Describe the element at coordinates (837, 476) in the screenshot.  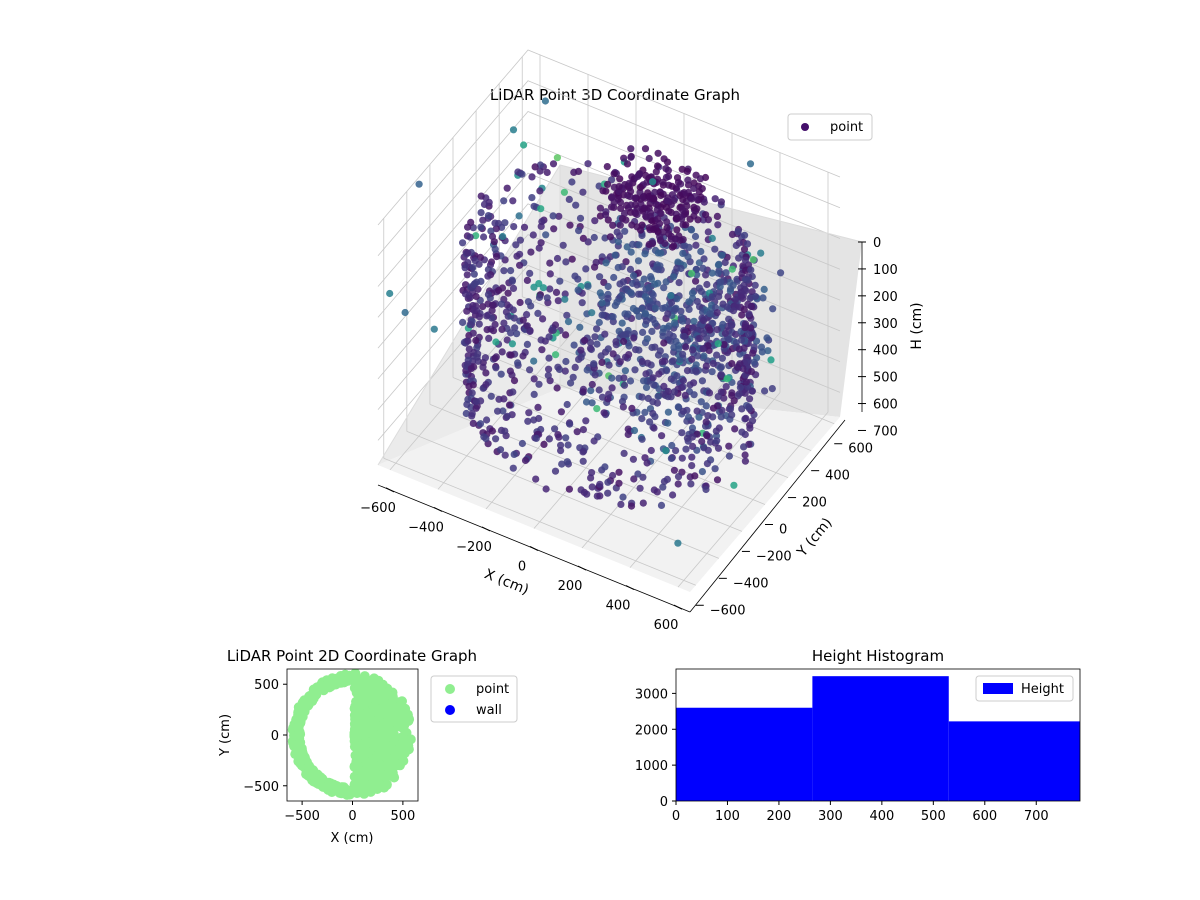
I see `y-tick-label: 400` at that location.